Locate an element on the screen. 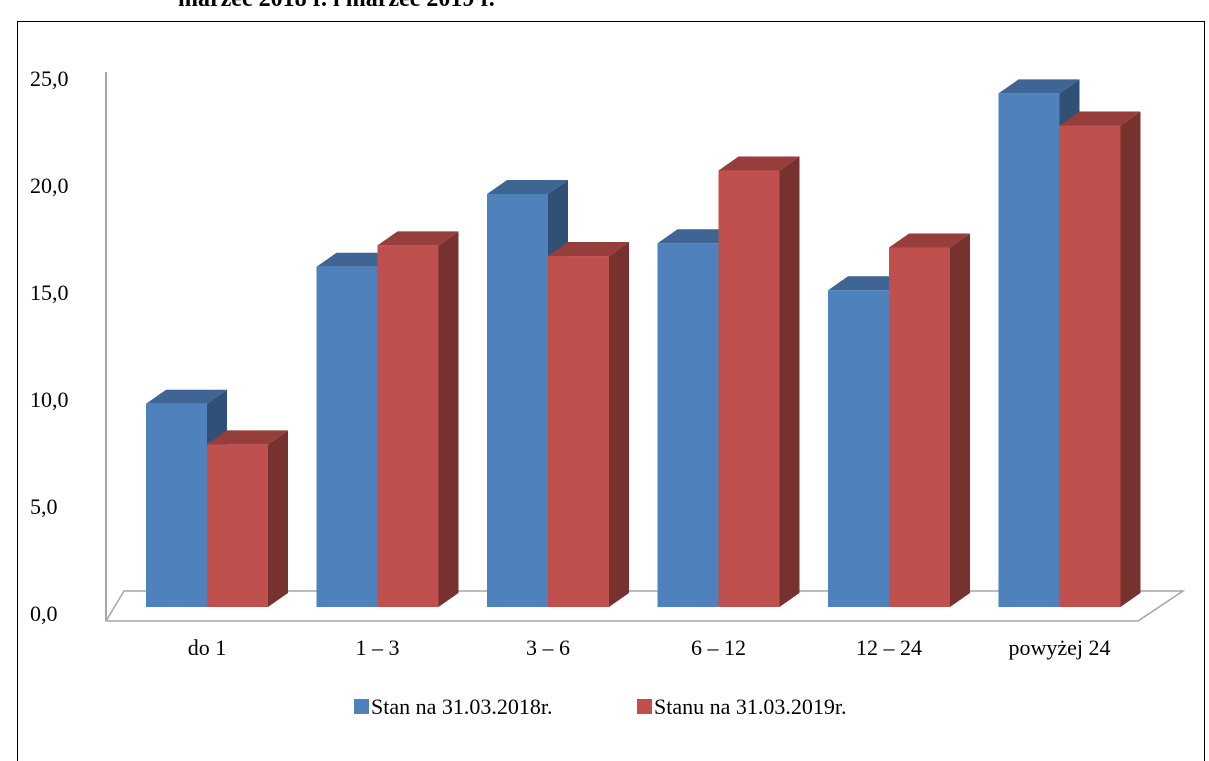 Image resolution: width=1209 pixels, height=761 pixels. y-axis-labels: 0,0 5,0 10,0 15,0 20,0 25,0 is located at coordinates (49, 346).